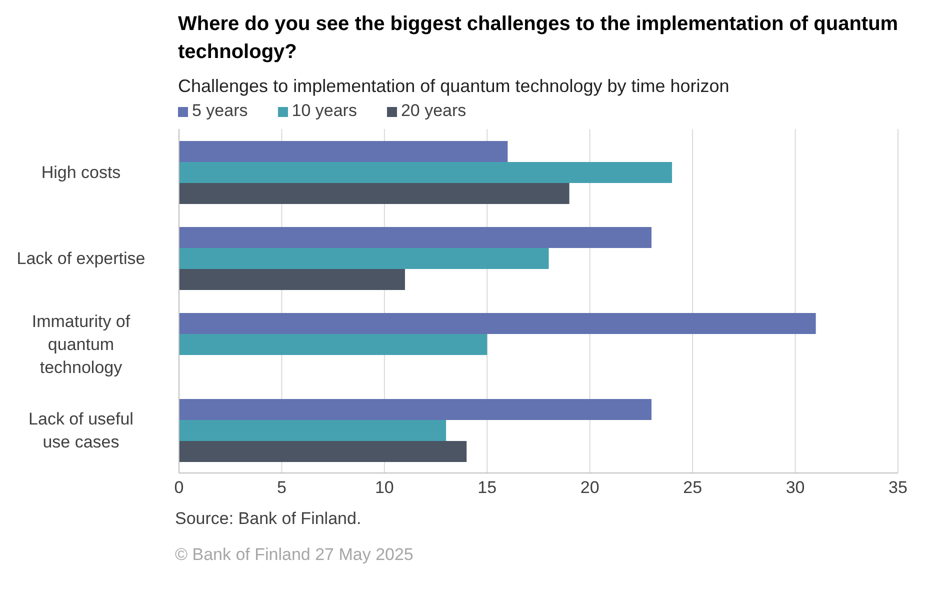  Describe the element at coordinates (281, 488) in the screenshot. I see `x-tick-label: 5` at that location.